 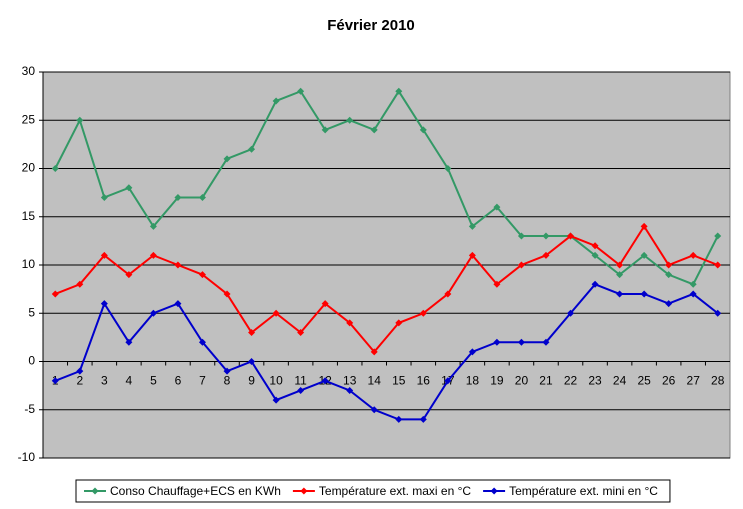 What do you see at coordinates (29, 264) in the screenshot?
I see `y-tick-label: 10` at bounding box center [29, 264].